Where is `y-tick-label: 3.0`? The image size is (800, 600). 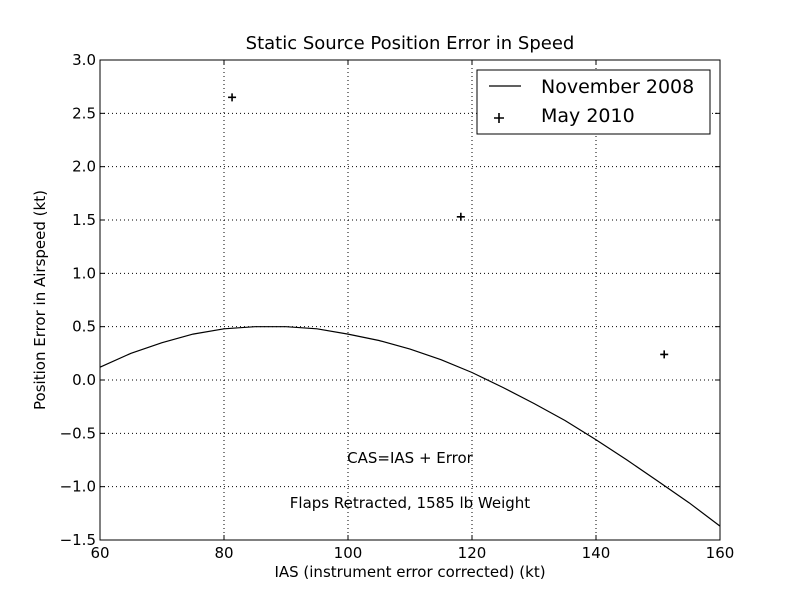 y-tick-label: 3.0 is located at coordinates (84, 60).